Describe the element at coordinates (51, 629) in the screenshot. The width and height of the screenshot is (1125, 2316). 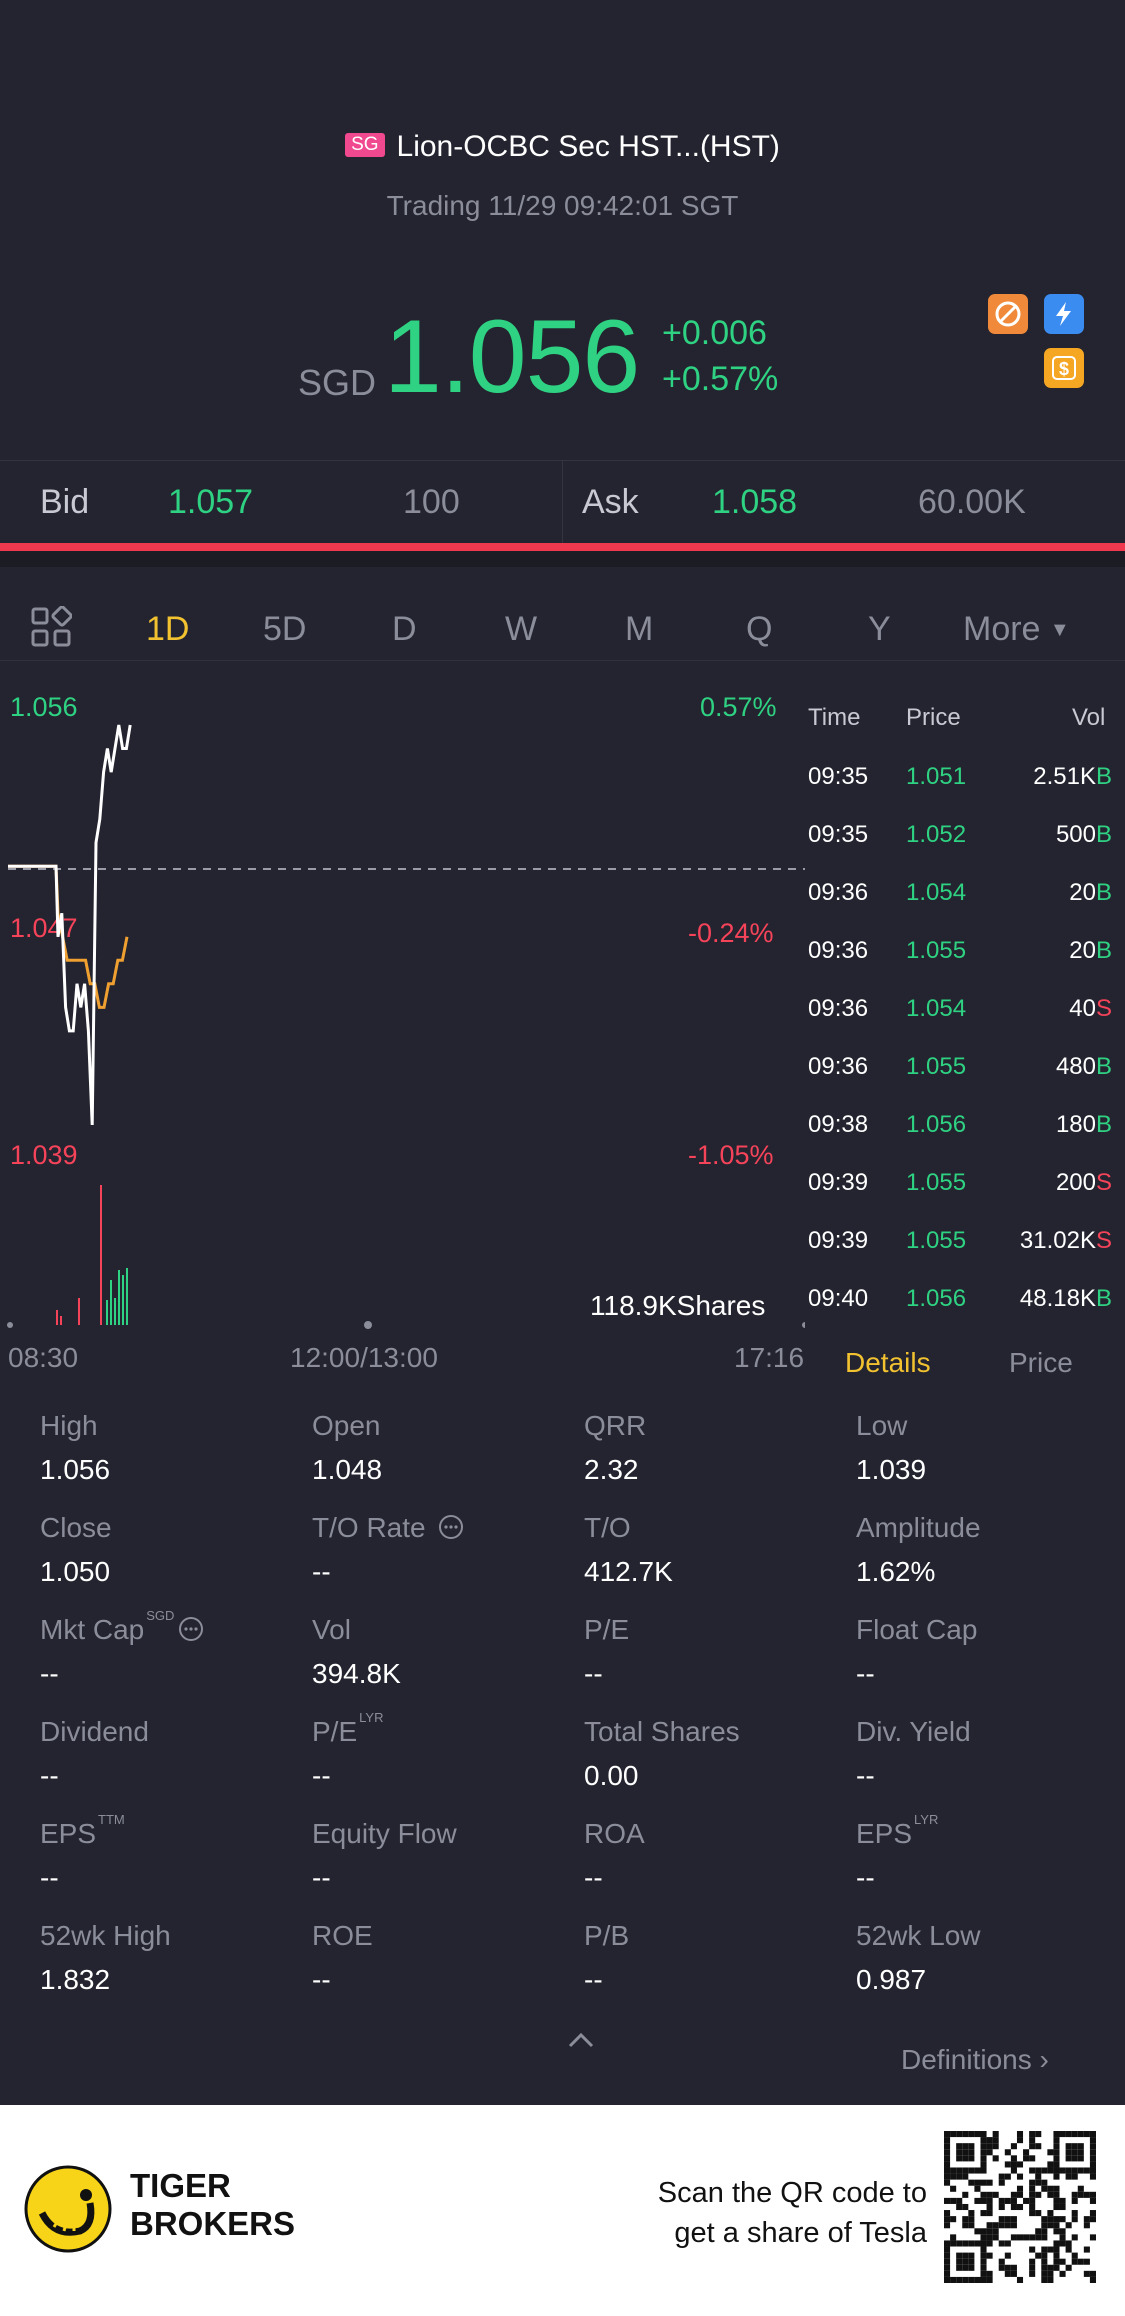
I see `layout-grid-icon` at that location.